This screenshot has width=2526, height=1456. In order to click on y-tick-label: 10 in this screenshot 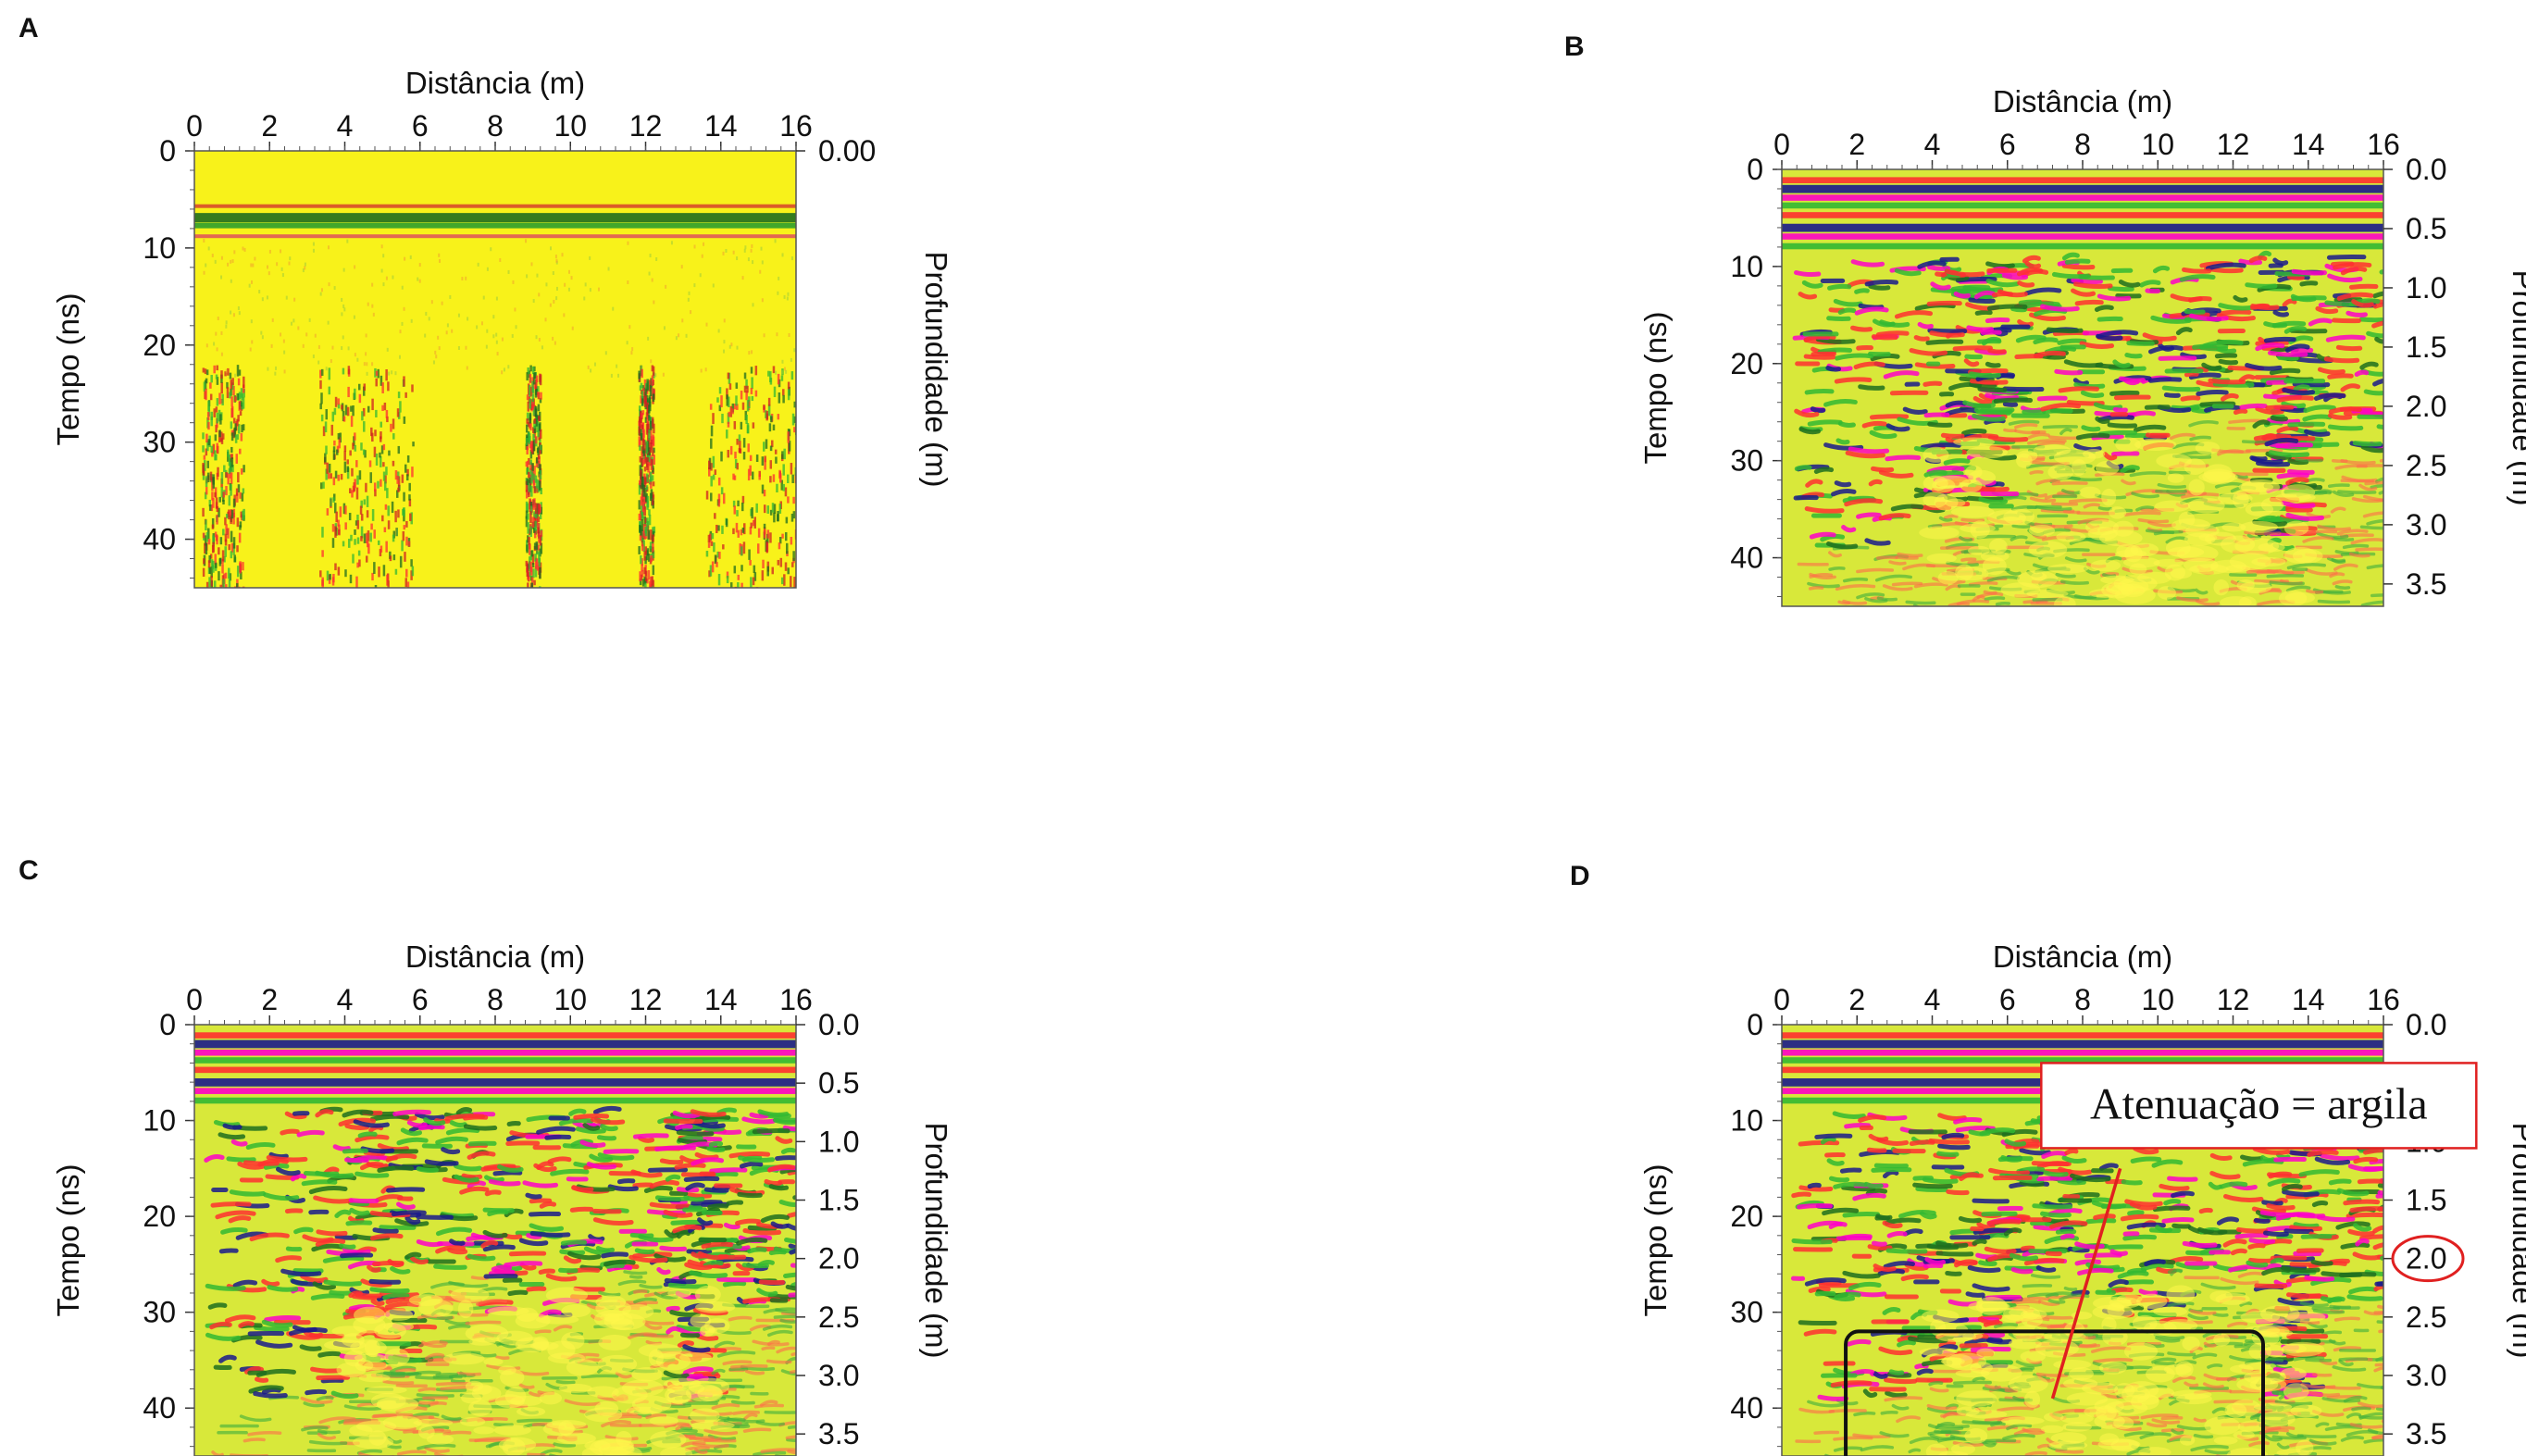, I will do `click(159, 1121)`.